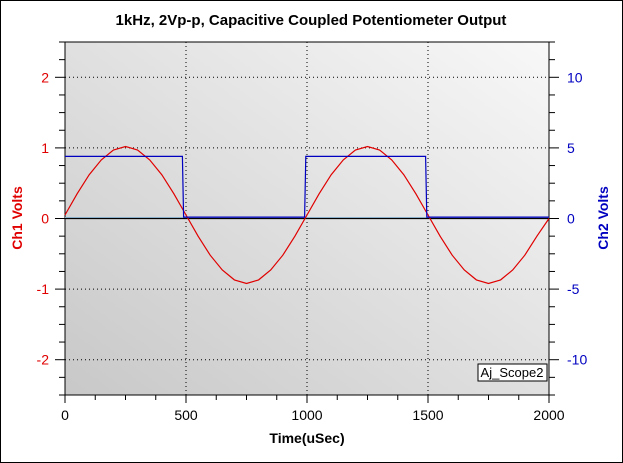 The height and width of the screenshot is (463, 623). I want to click on x-axis-label: Time(uSec), so click(306, 438).